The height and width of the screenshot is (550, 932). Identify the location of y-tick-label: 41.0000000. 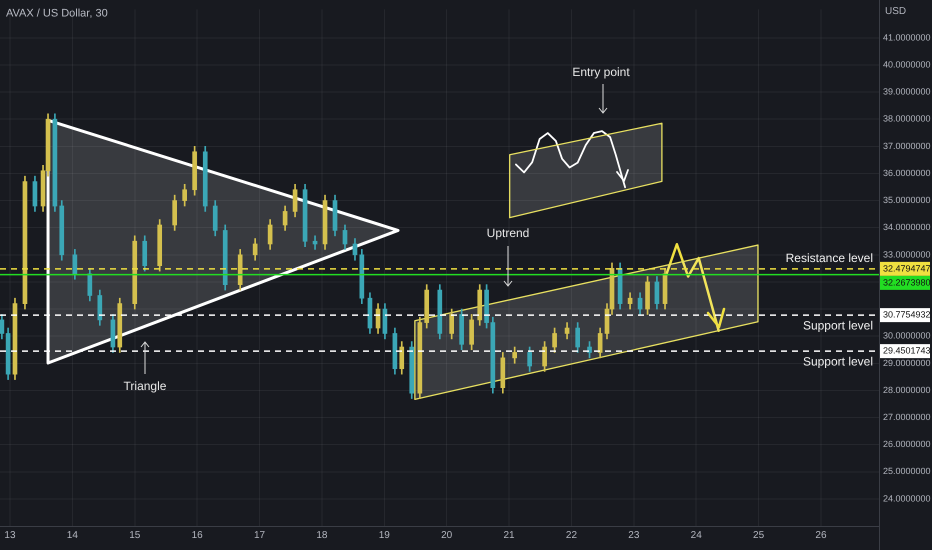
(907, 37).